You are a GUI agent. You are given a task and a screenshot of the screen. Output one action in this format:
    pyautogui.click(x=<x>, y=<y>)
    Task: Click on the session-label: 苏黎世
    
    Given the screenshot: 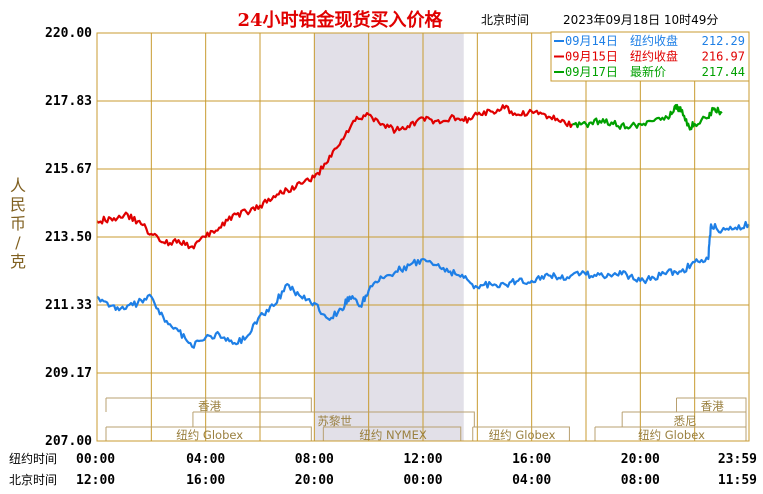 What is the action you would take?
    pyautogui.click(x=334, y=421)
    